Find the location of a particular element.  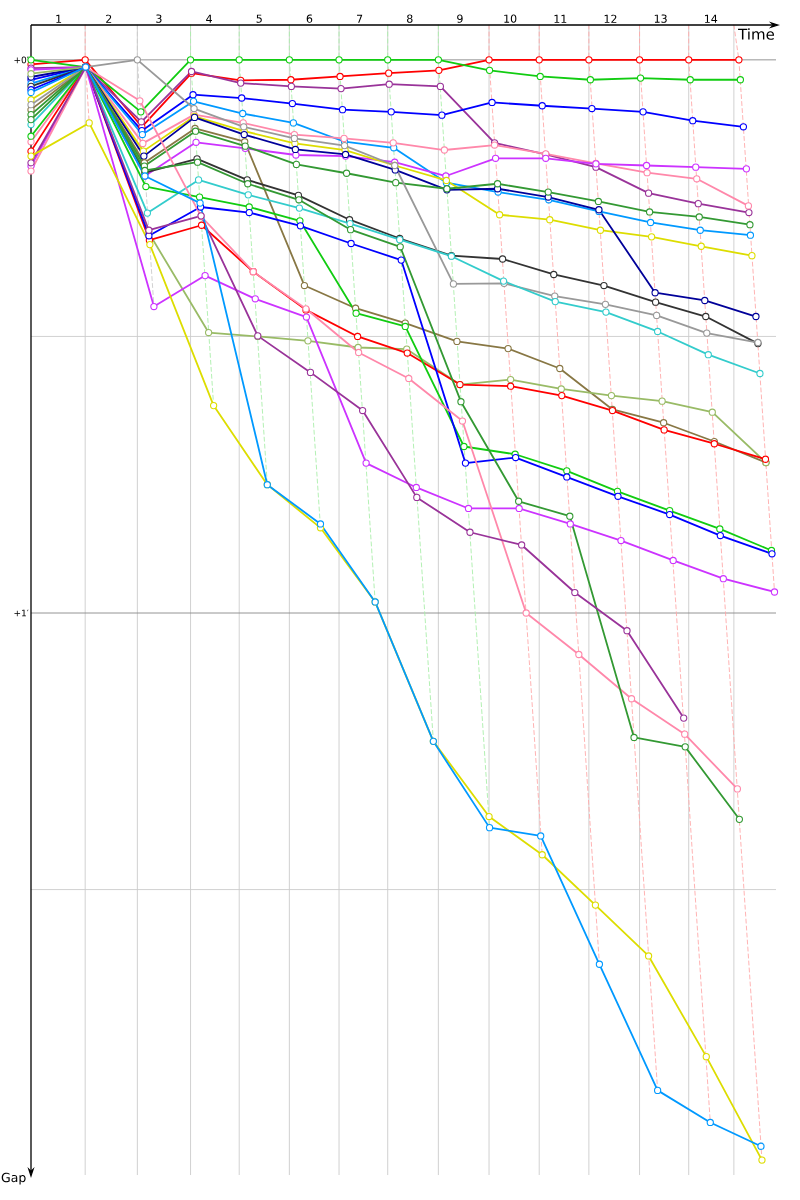

x-tick-label: 10 is located at coordinates (510, 18).